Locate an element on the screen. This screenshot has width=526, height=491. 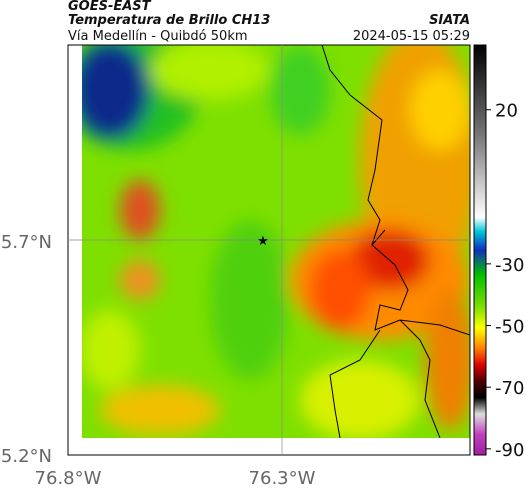
lat-label: 5.7°N is located at coordinates (26, 242).